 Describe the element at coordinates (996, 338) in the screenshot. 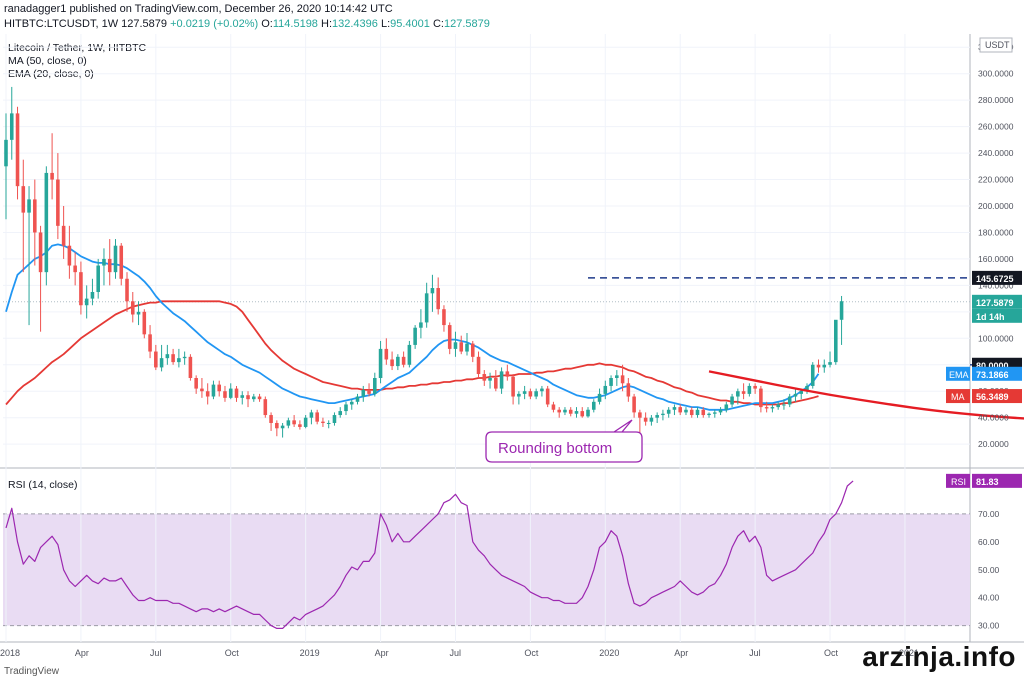

I see `price-tick-label: 100.0000` at that location.